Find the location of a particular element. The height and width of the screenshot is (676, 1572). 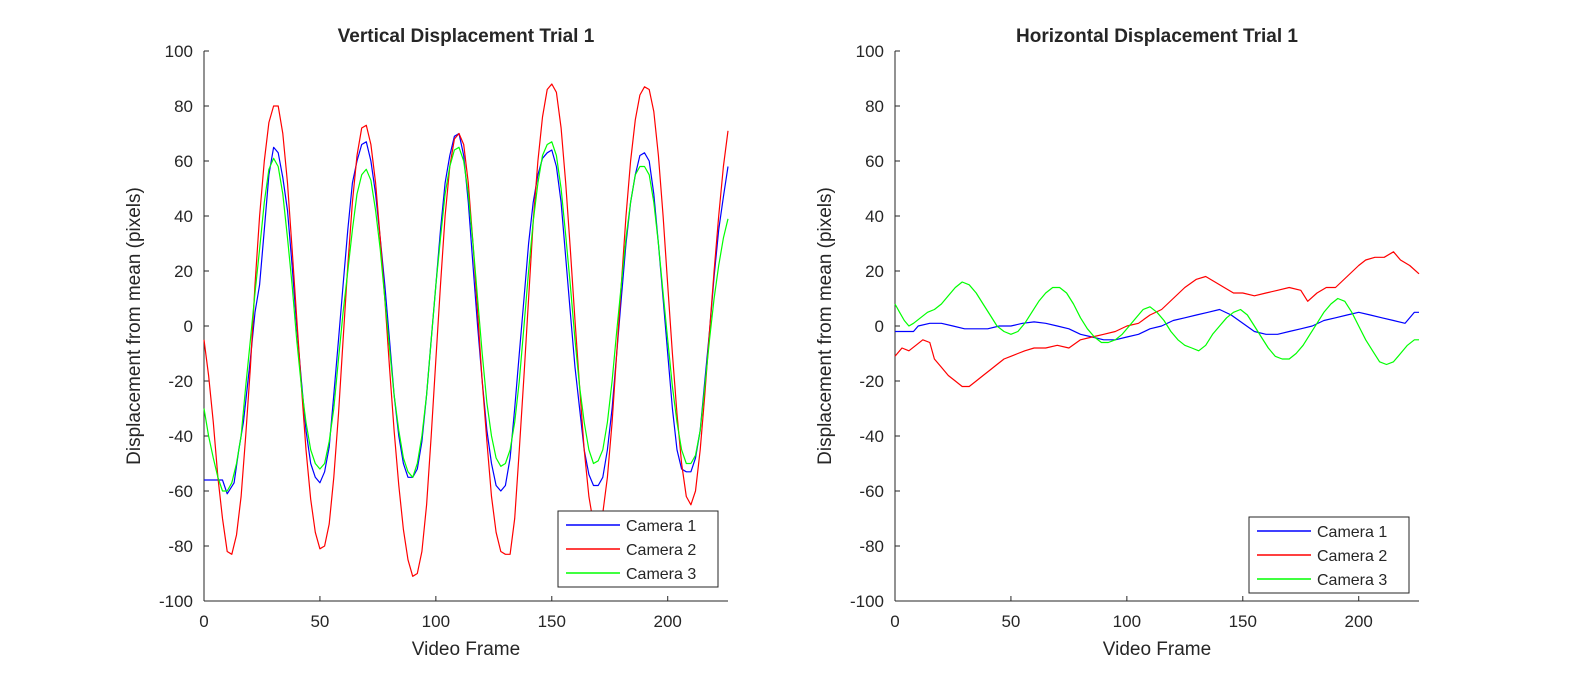

chart-title: Horizontal Displacement Trial 1 is located at coordinates (1157, 36).